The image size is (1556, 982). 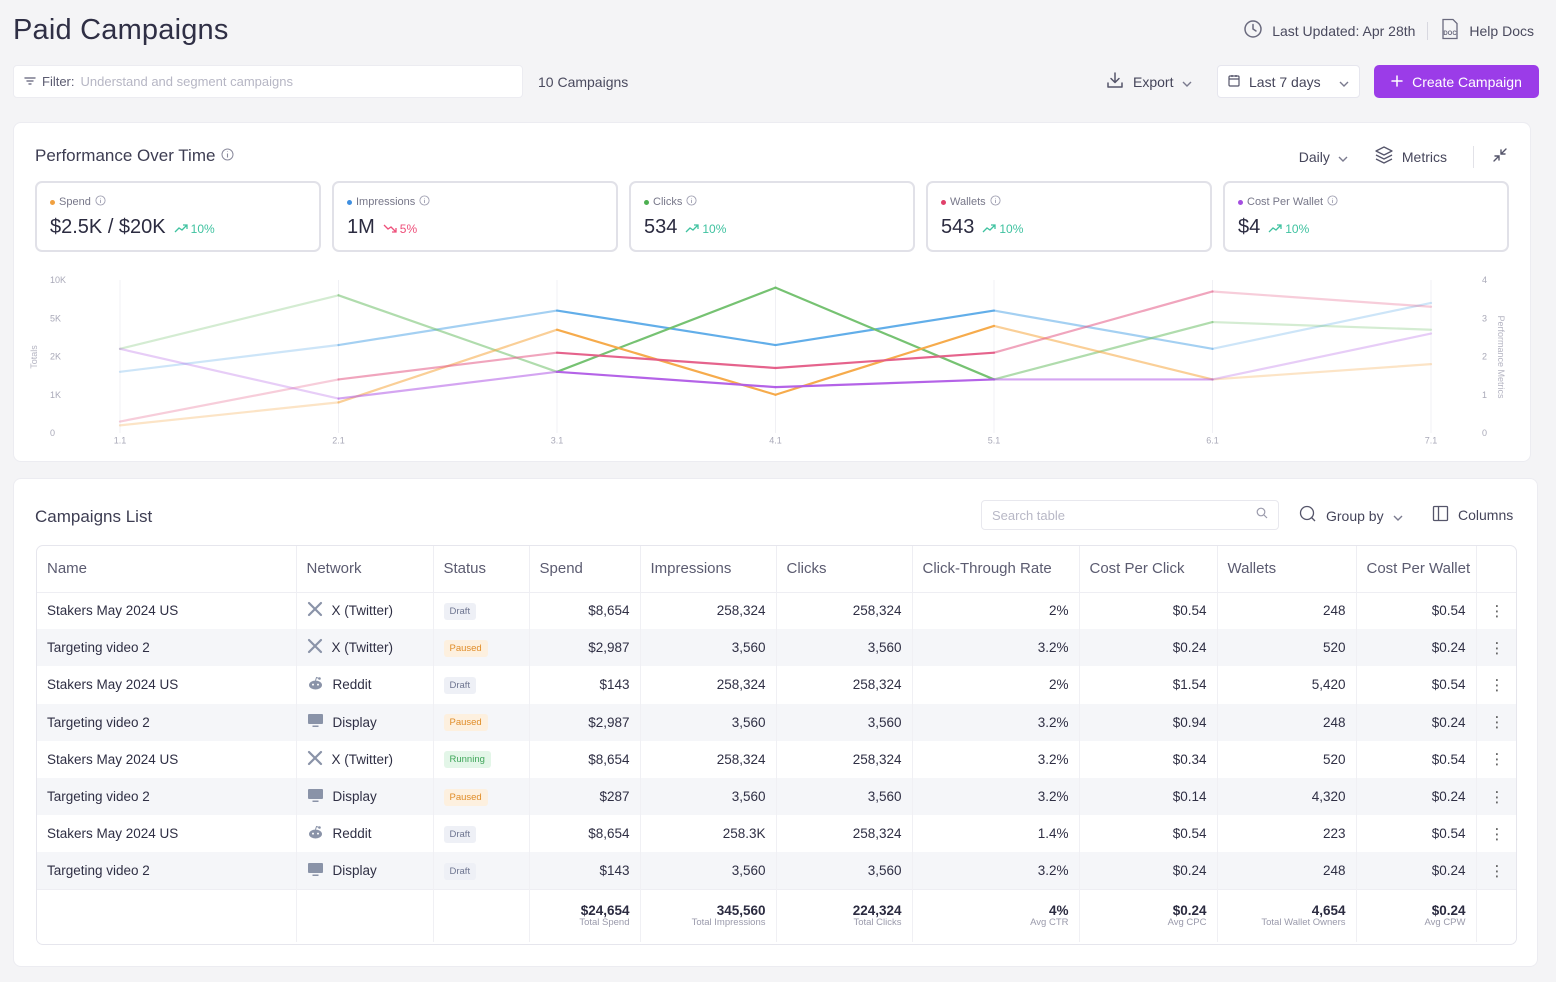 What do you see at coordinates (1287, 915) in the screenshot?
I see `total-wallets: 4,654 Total Wallet Owners` at bounding box center [1287, 915].